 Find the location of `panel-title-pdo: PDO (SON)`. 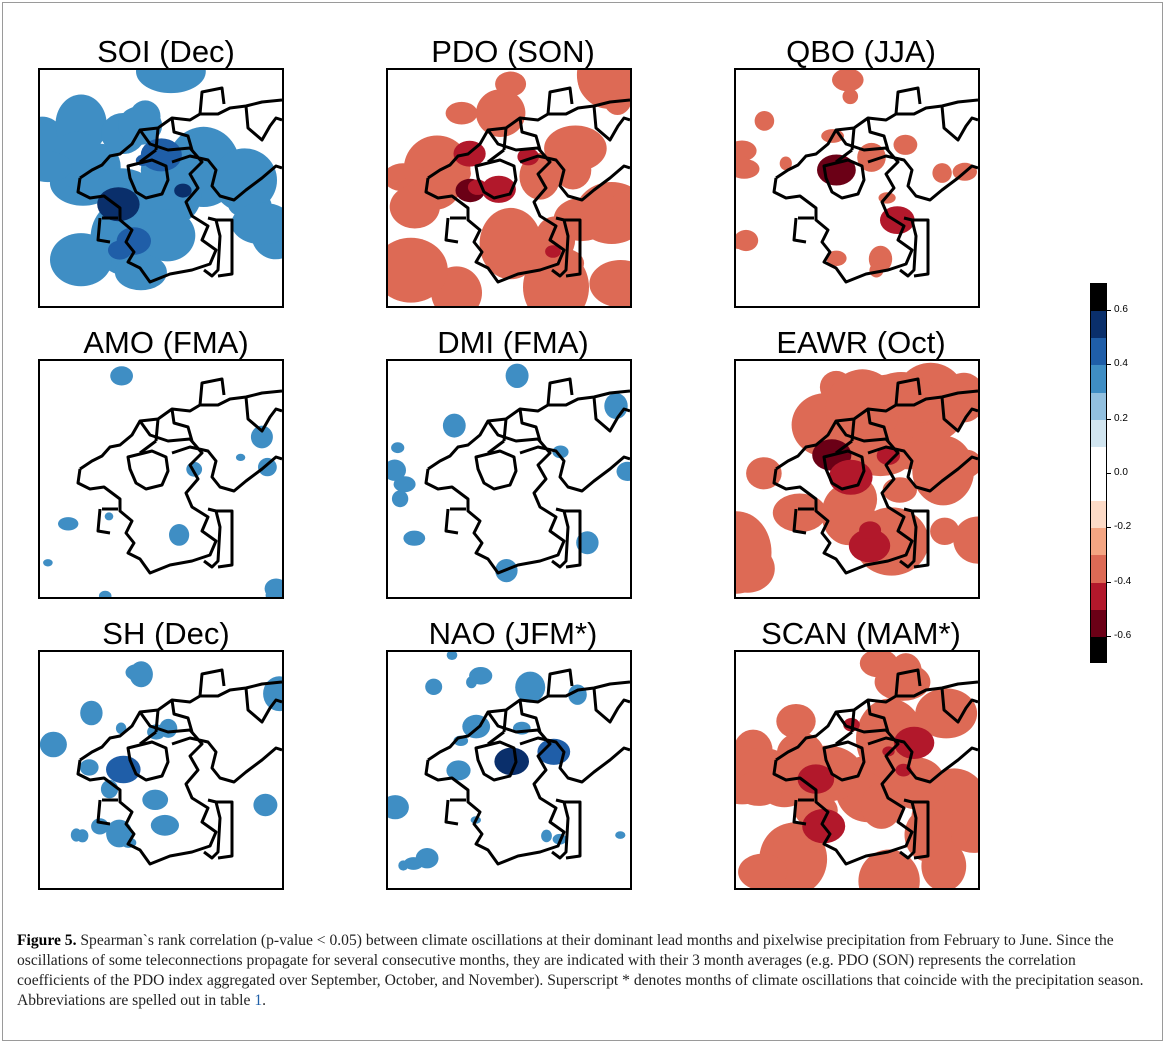

panel-title-pdo: PDO (SON) is located at coordinates (513, 51).